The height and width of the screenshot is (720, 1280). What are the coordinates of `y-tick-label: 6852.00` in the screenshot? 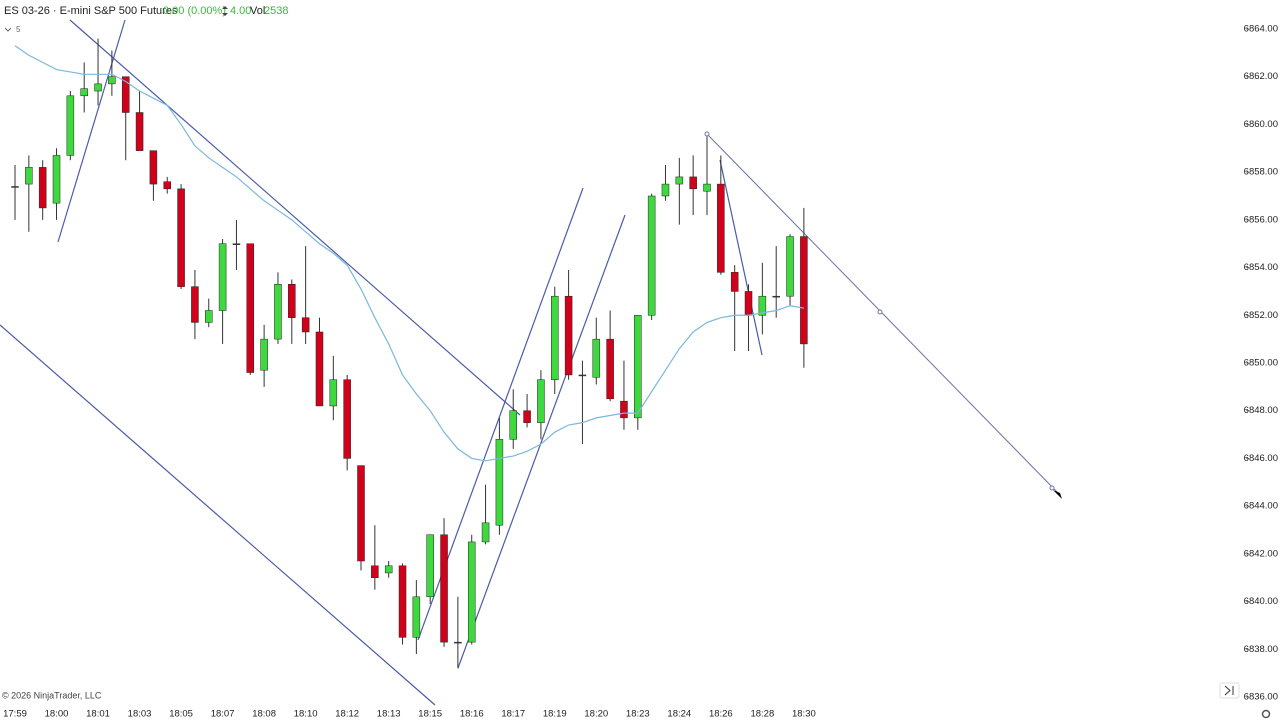 It's located at (1261, 315).